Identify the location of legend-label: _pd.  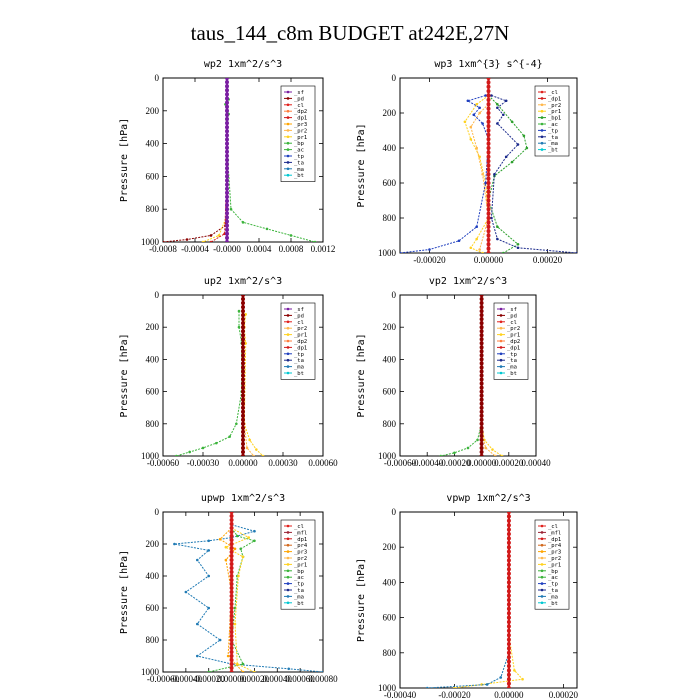
(299, 99).